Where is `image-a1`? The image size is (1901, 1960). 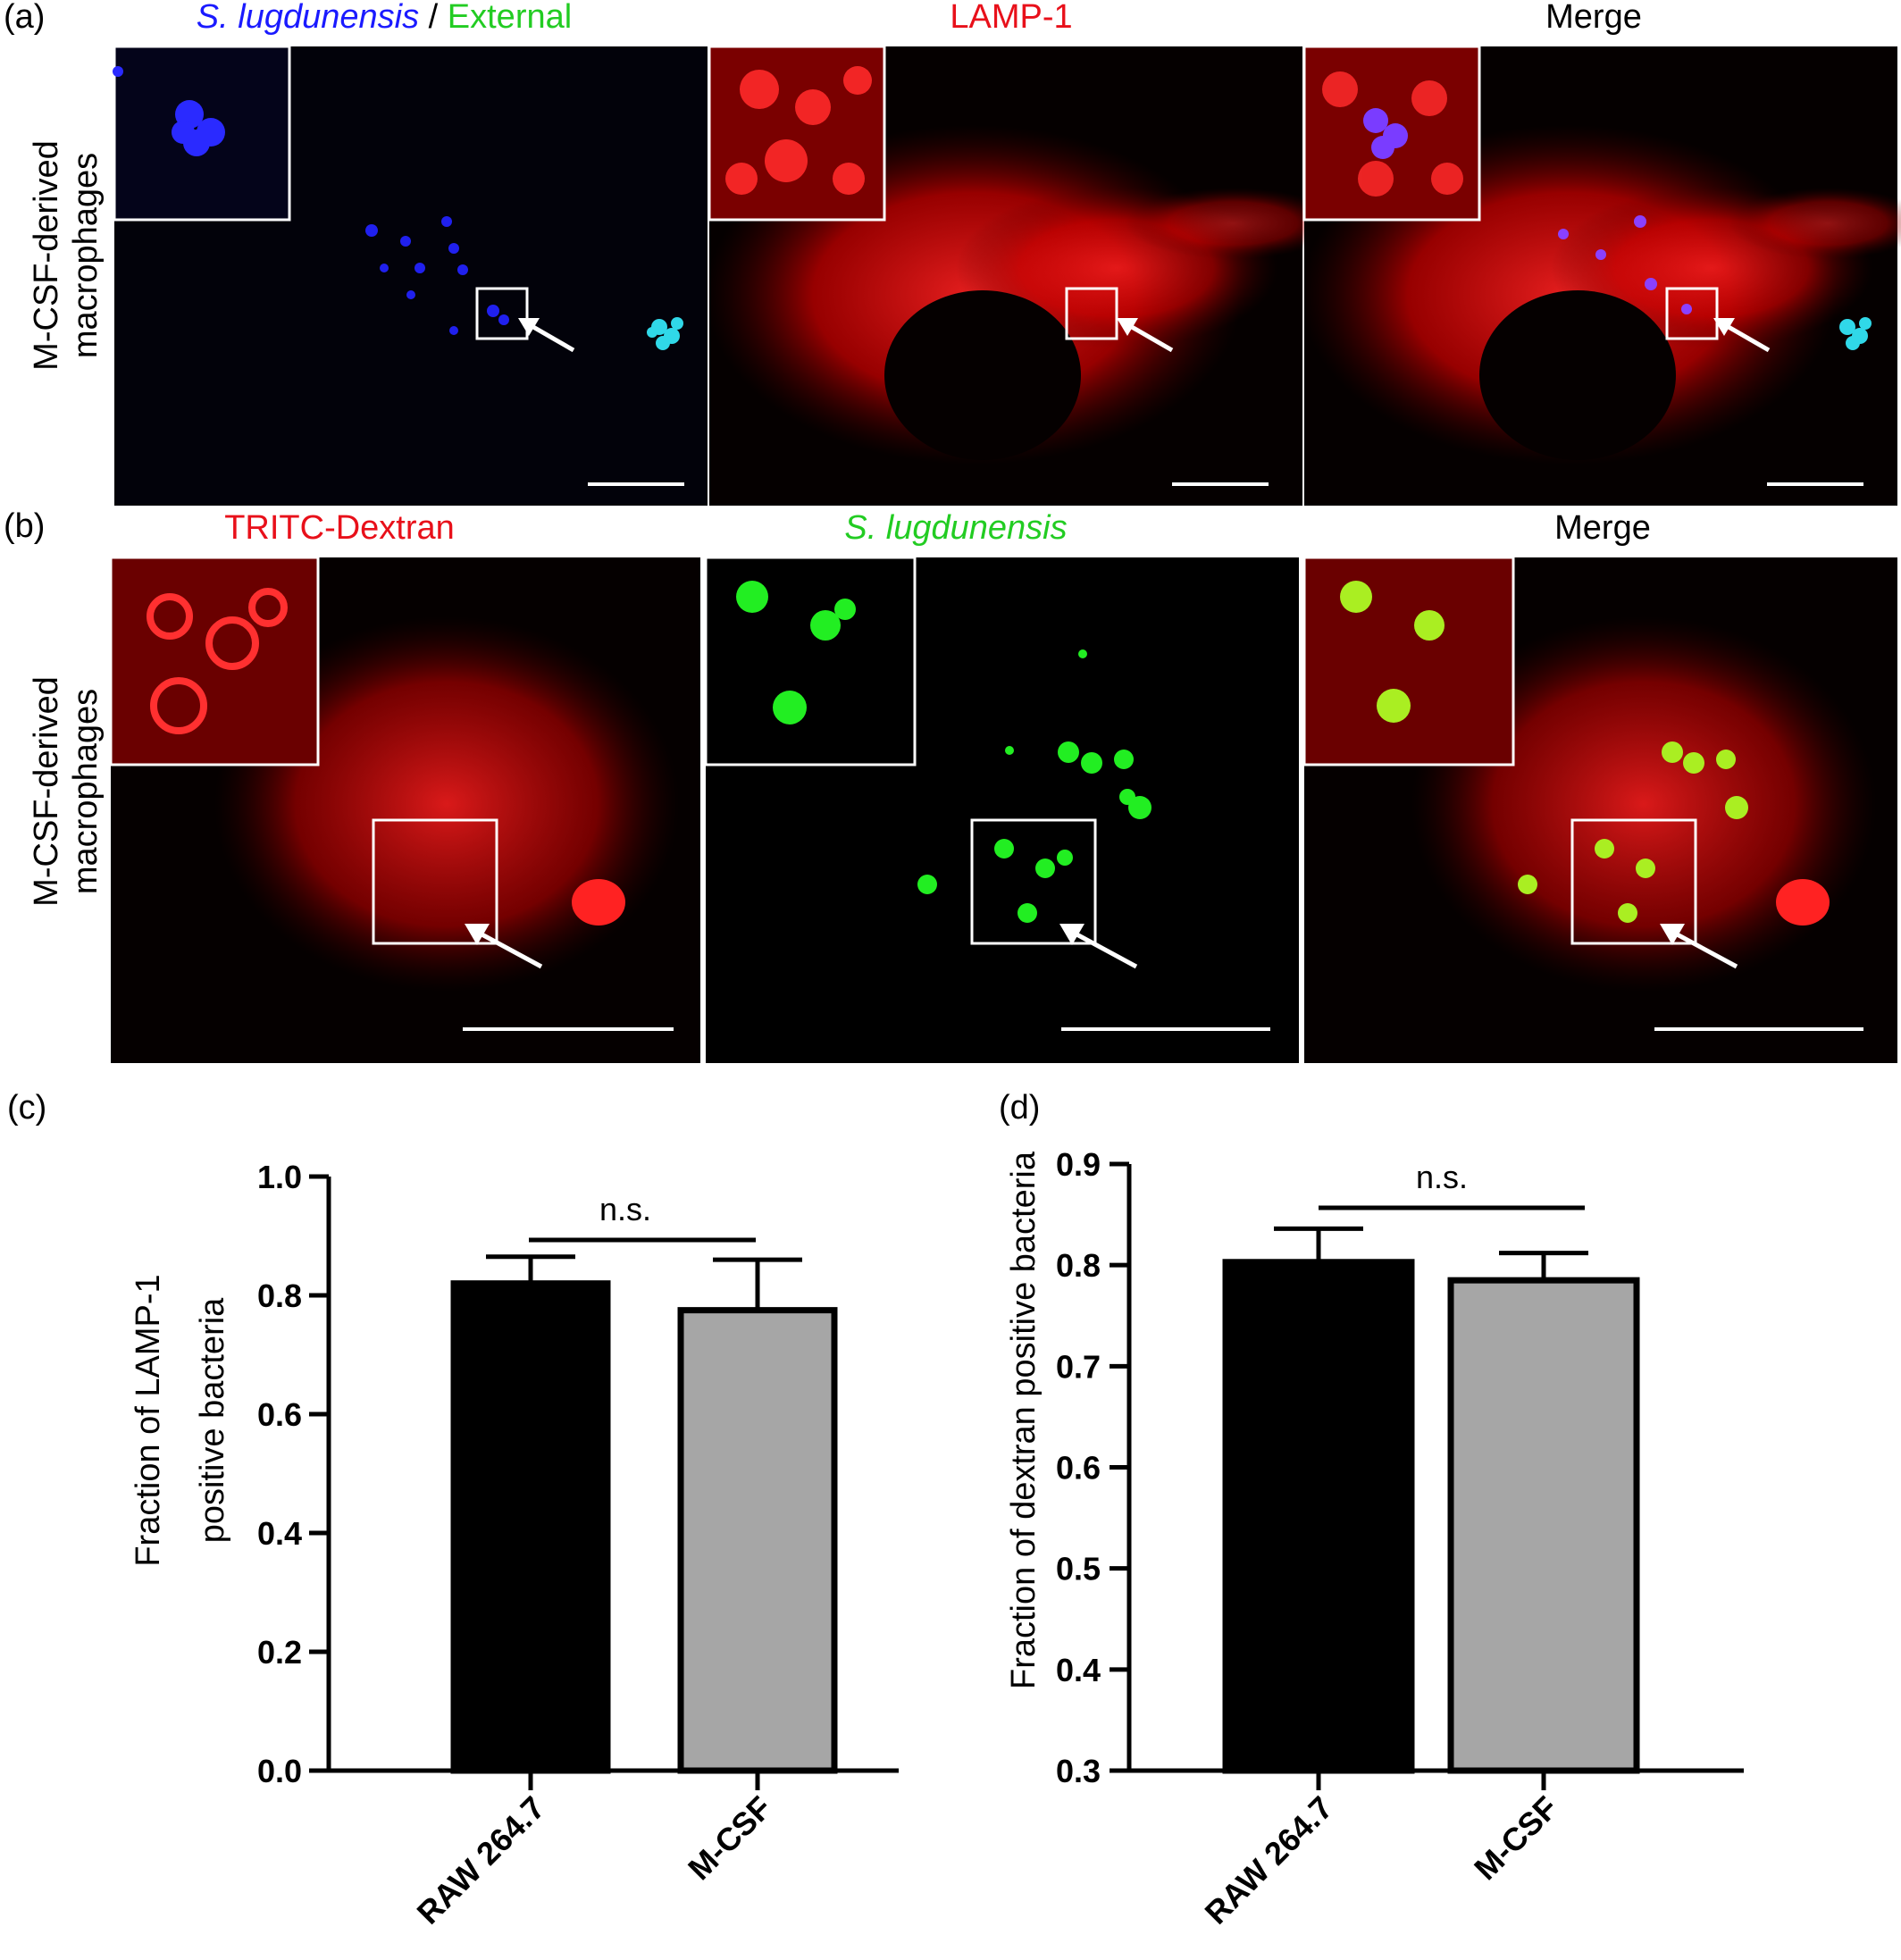 image-a1 is located at coordinates (410, 275).